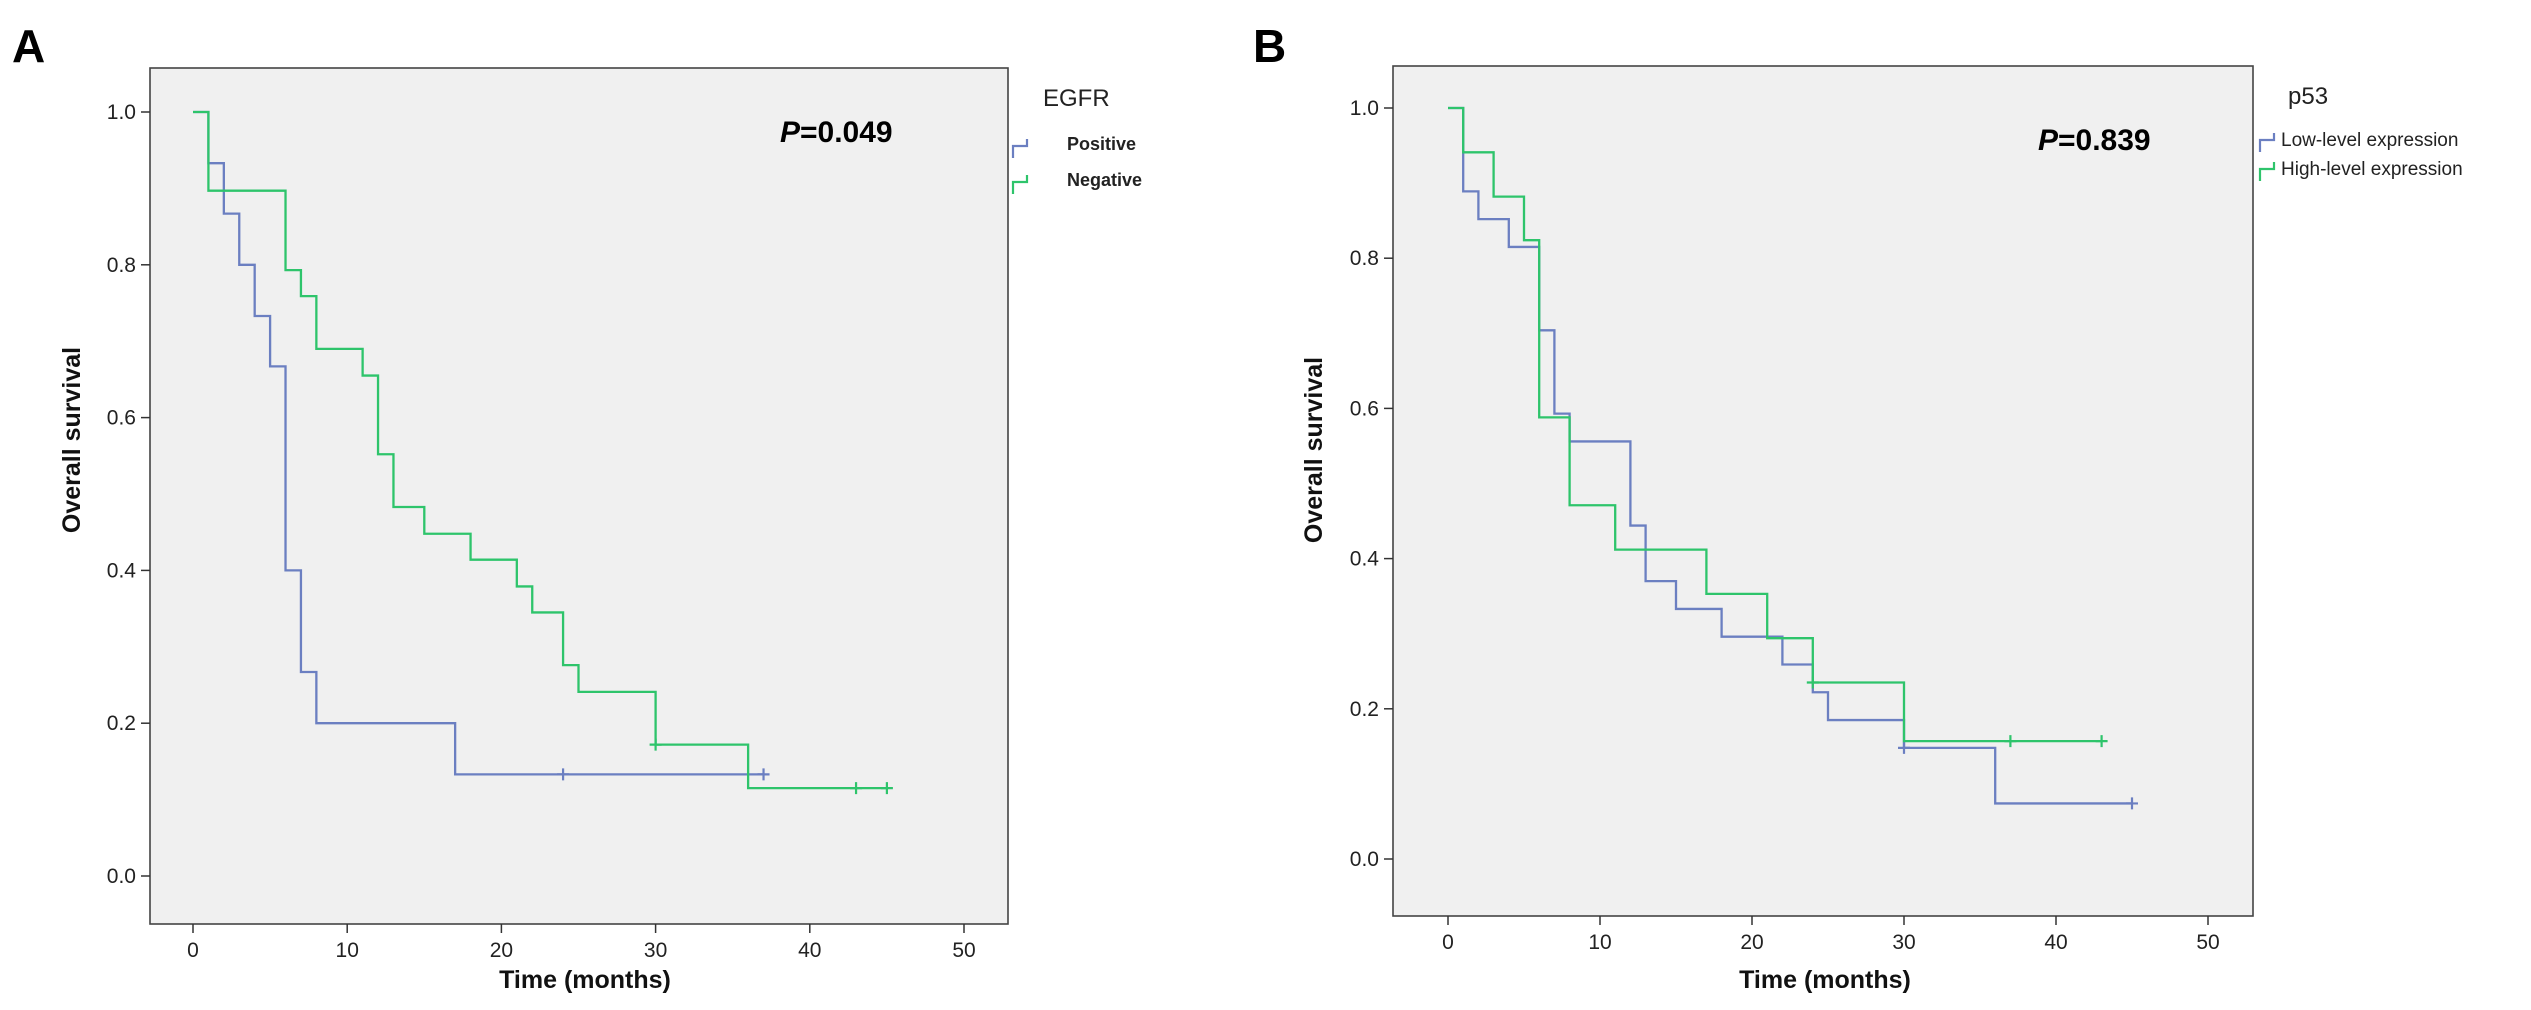  What do you see at coordinates (1371, 484) in the screenshot?
I see `panel-b-y-axis: 0.0 0.2 0.4 0.6 0.8 1.0` at bounding box center [1371, 484].